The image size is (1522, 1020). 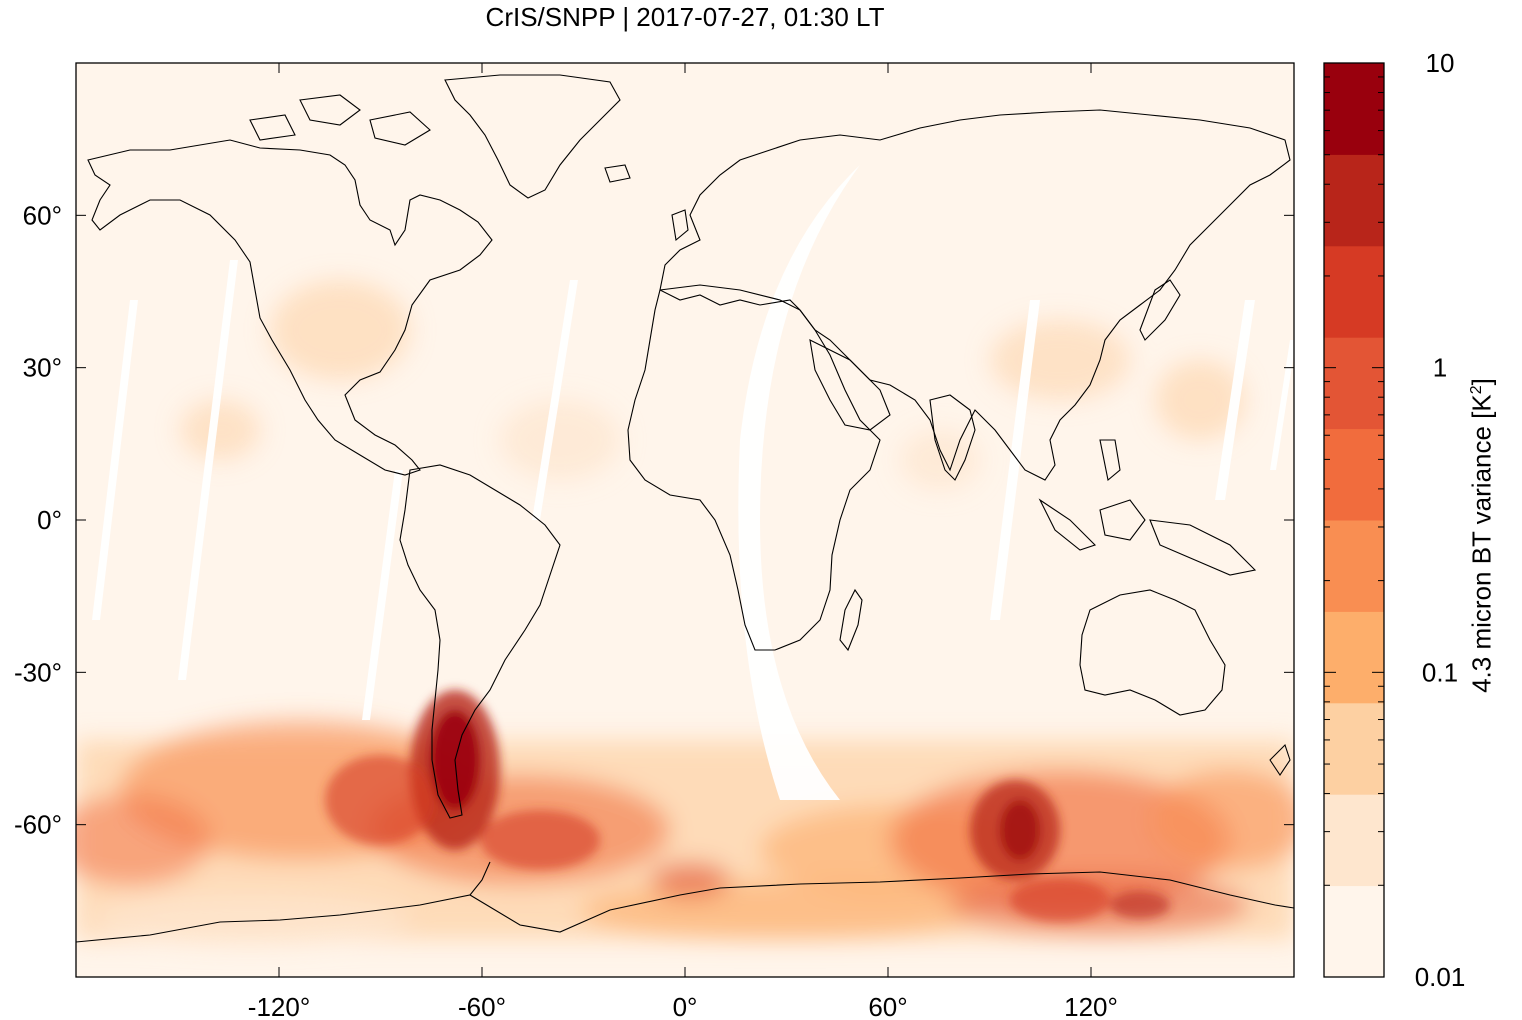 What do you see at coordinates (1440, 520) in the screenshot?
I see `colorbar-labels: 10 1 0.1 0.01` at bounding box center [1440, 520].